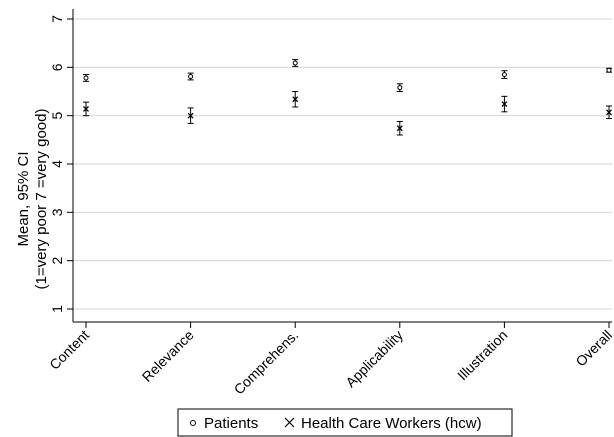 This screenshot has width=614, height=437. I want to click on y-tick-label-6: 6, so click(57, 67).